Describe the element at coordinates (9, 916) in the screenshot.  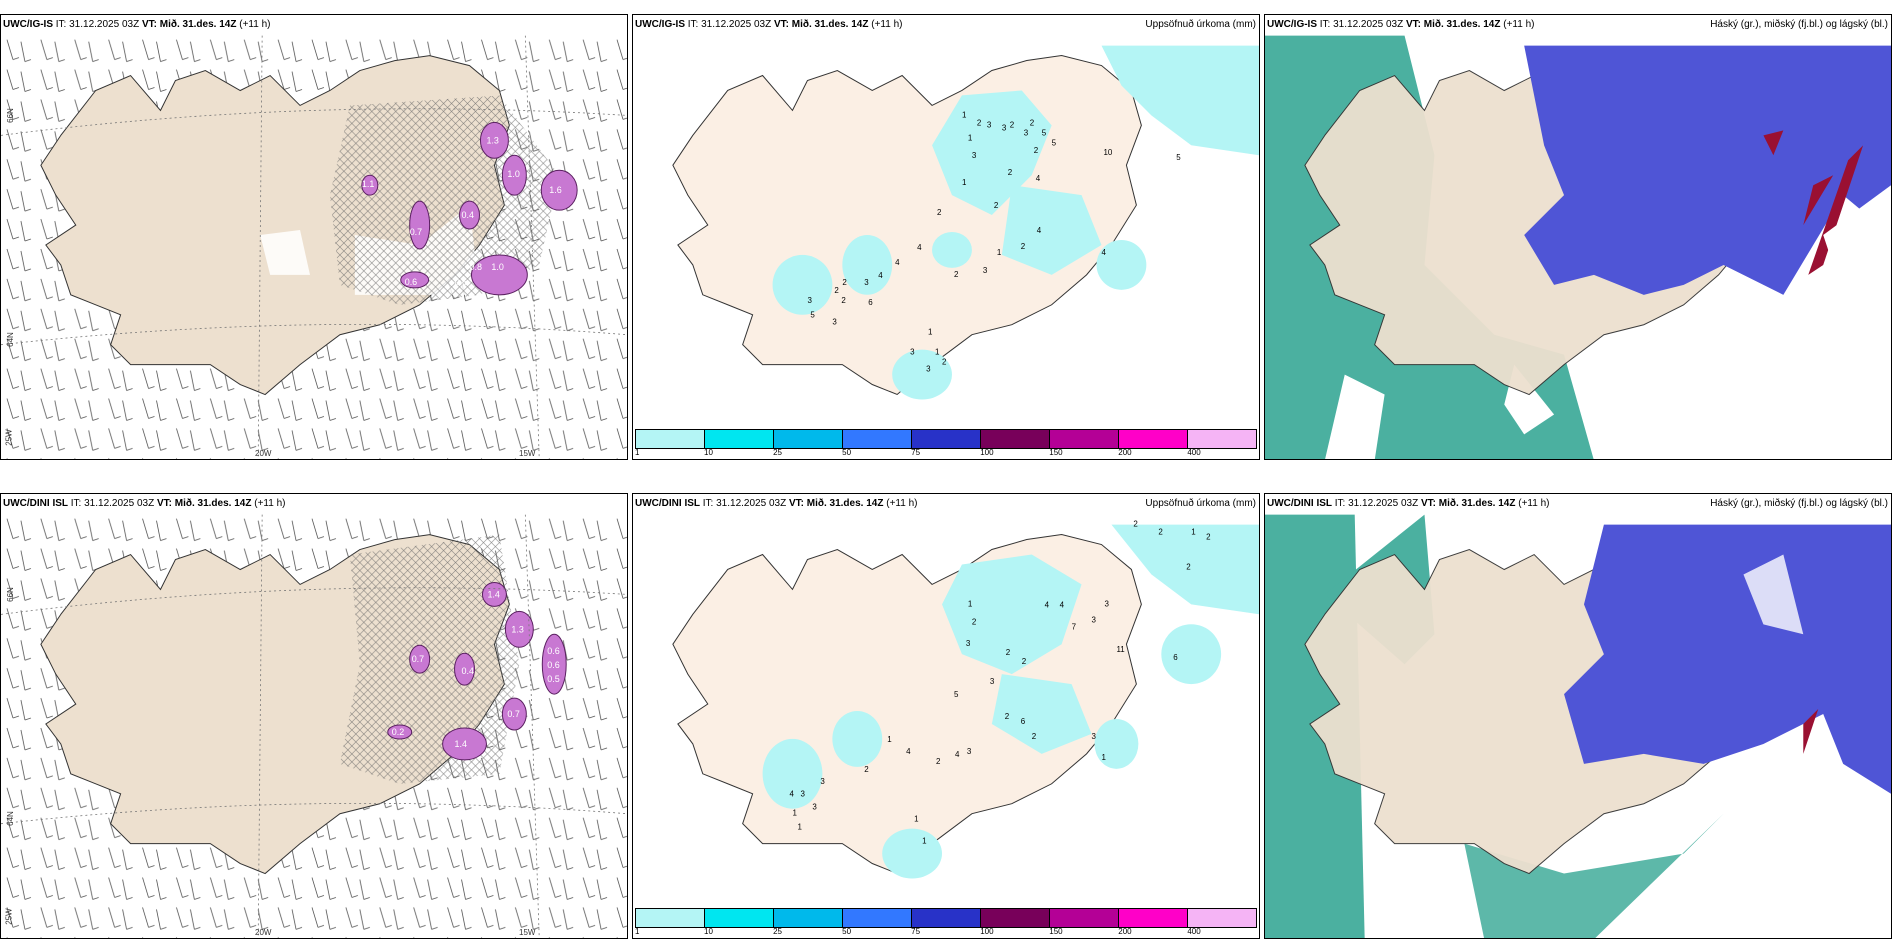
I see `side-label: 25W` at that location.